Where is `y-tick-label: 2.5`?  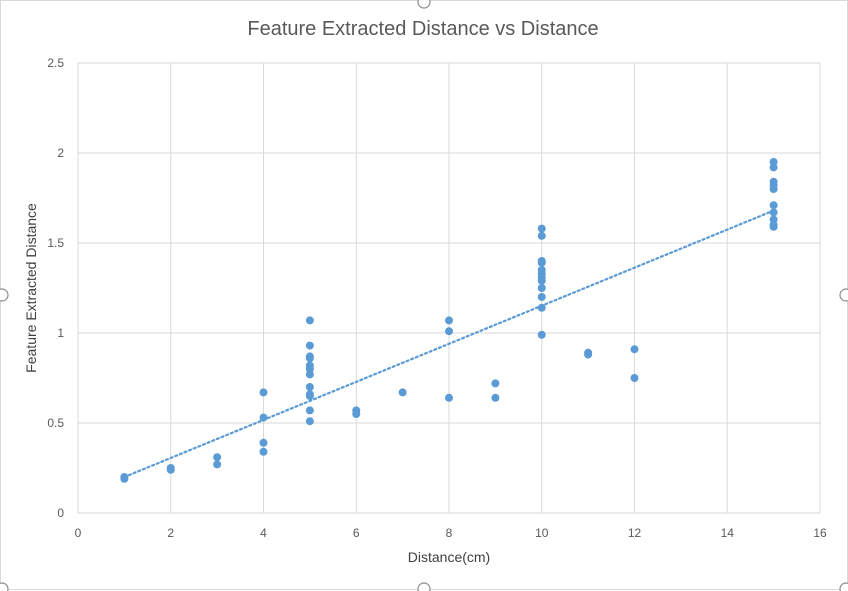 y-tick-label: 2.5 is located at coordinates (55, 63).